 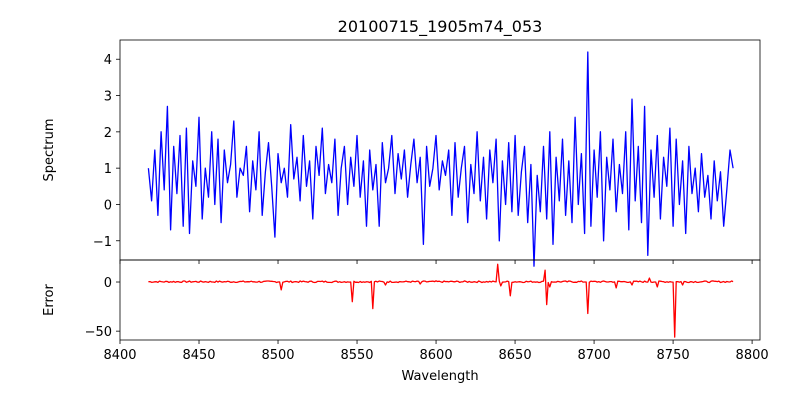 What do you see at coordinates (440, 27) in the screenshot?
I see `chart-title: 20100715_1905m74_053` at bounding box center [440, 27].